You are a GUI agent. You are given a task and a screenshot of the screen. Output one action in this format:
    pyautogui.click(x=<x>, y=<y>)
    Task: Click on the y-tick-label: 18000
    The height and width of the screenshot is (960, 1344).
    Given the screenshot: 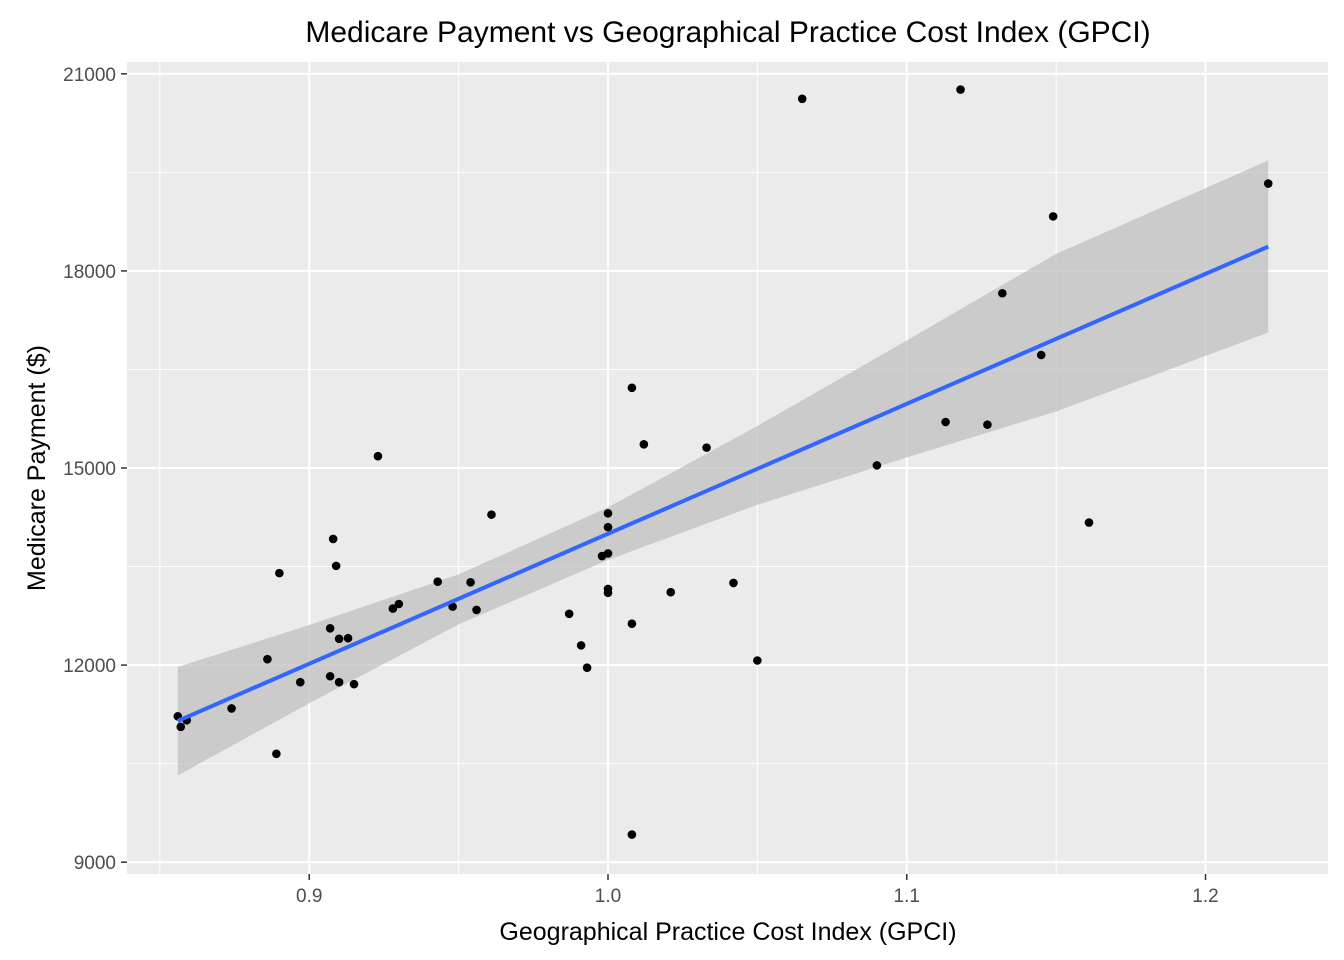 What is the action you would take?
    pyautogui.click(x=89, y=272)
    